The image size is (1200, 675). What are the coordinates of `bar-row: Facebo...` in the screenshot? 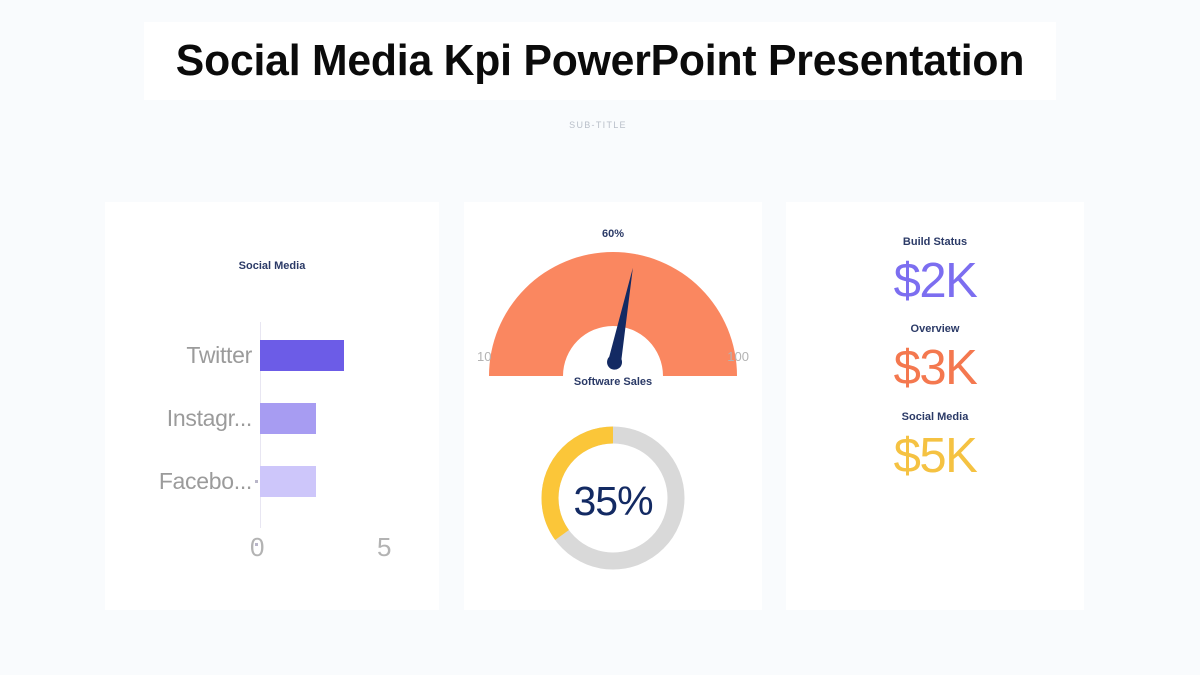 It's located at (272, 481).